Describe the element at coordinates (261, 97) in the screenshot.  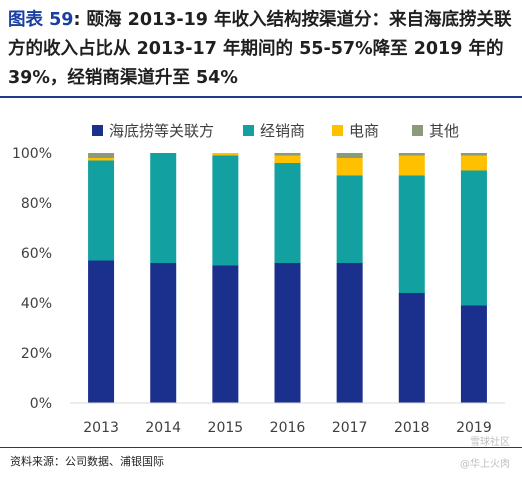
I see `top-divider` at that location.